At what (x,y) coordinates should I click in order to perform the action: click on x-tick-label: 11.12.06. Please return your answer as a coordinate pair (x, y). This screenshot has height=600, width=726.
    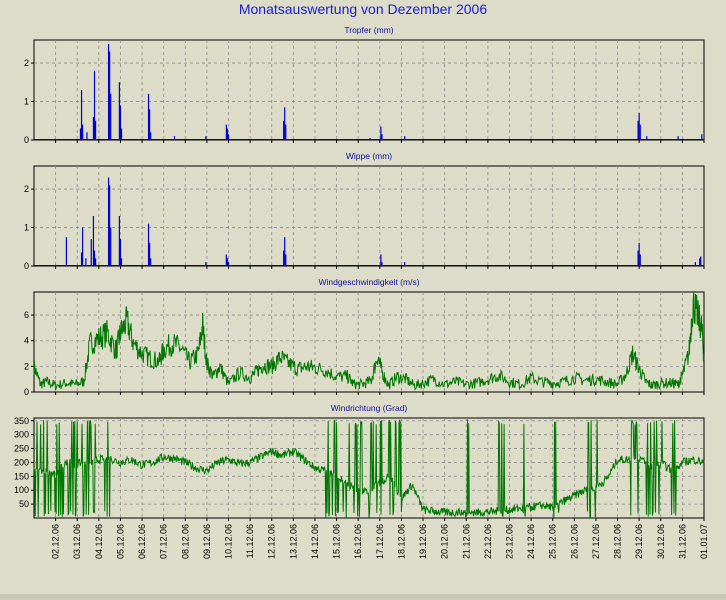
    Looking at the image, I should click on (250, 541).